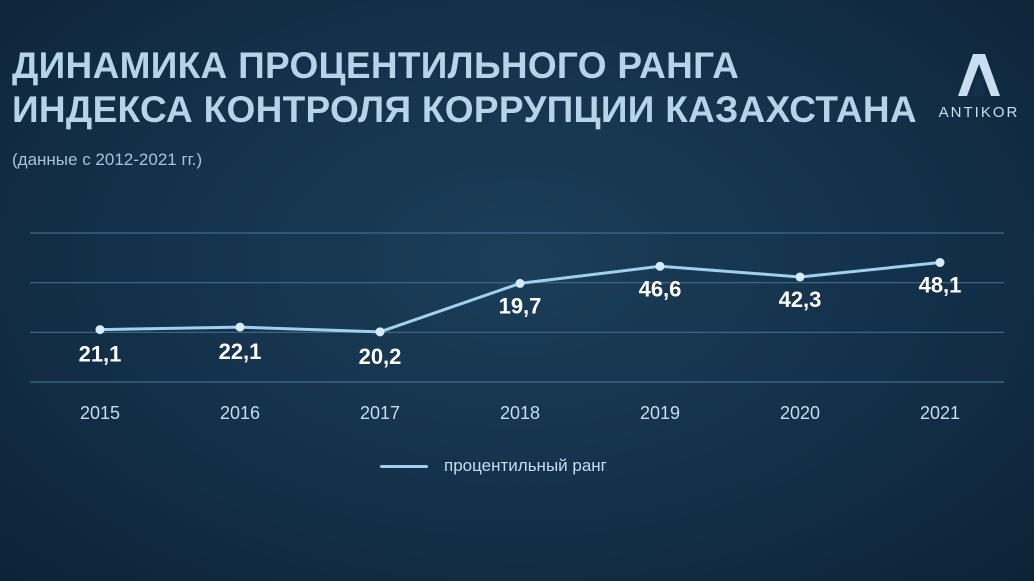 Image resolution: width=1034 pixels, height=581 pixels. I want to click on x-tick-label: 2015, so click(100, 413).